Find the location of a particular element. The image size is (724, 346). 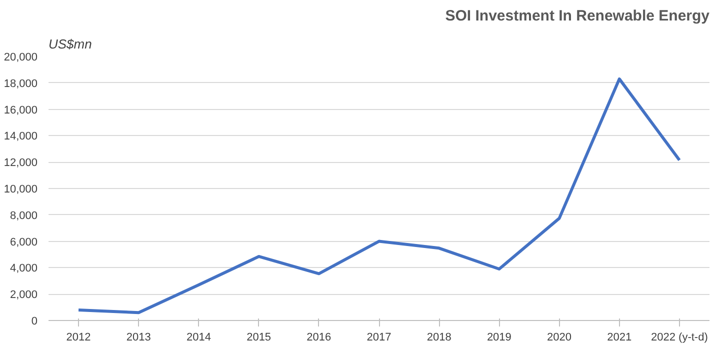

x-tick-label: 2018 is located at coordinates (439, 338).